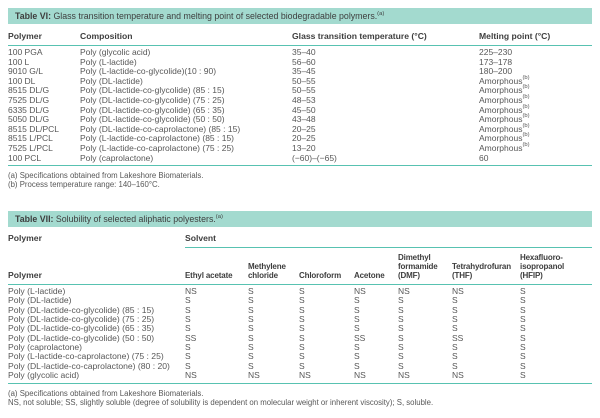  I want to click on col-header-hfip: Hexafluoro- isopropanol (HFIP), so click(542, 266).